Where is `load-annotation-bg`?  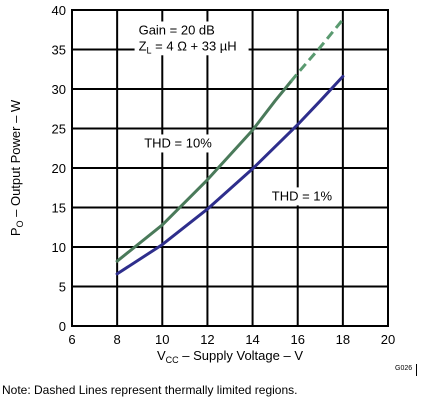
load-annotation-bg is located at coordinates (191, 46).